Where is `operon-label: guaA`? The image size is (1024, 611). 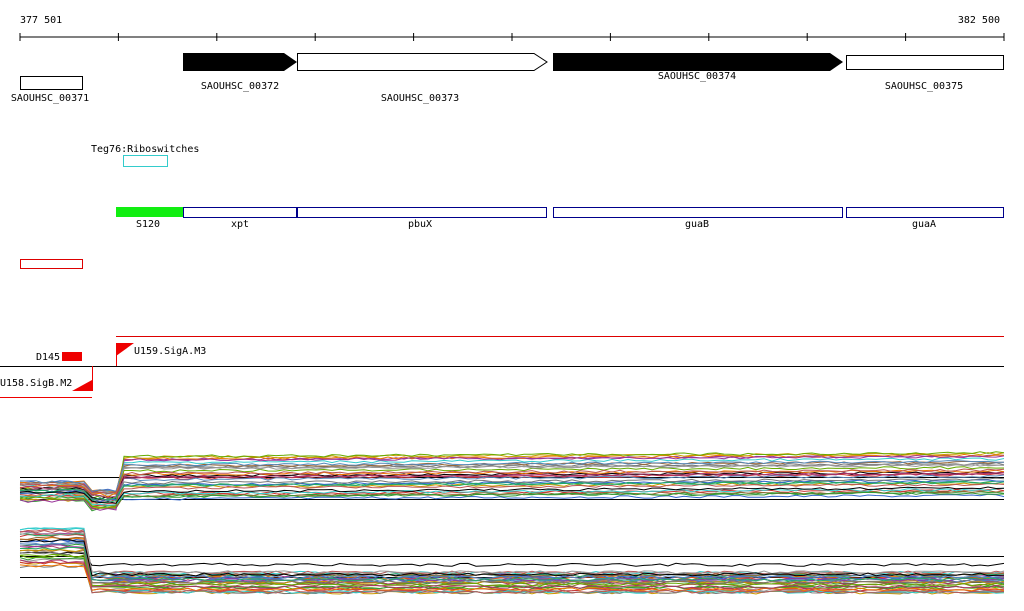 operon-label: guaA is located at coordinates (924, 224).